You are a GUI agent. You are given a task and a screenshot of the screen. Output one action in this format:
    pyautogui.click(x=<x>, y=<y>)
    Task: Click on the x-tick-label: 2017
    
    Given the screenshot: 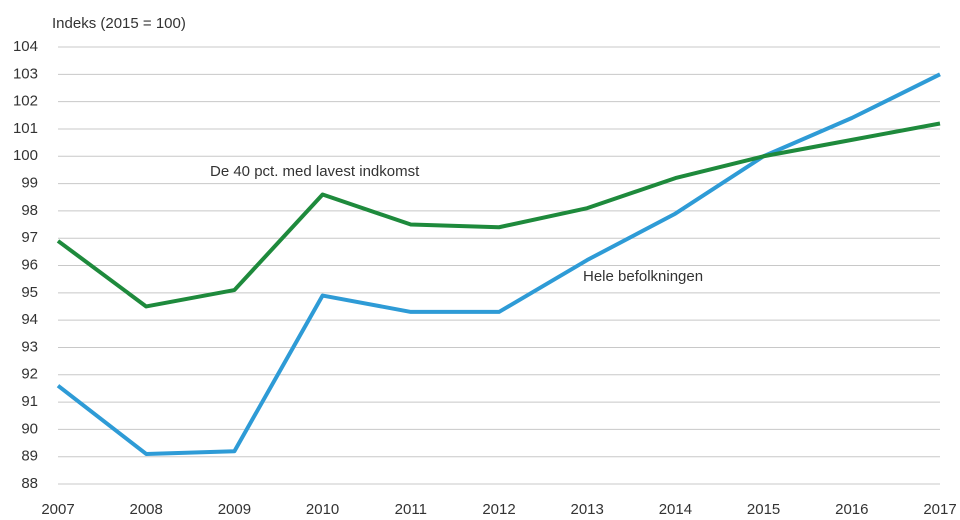 What is the action you would take?
    pyautogui.click(x=939, y=509)
    